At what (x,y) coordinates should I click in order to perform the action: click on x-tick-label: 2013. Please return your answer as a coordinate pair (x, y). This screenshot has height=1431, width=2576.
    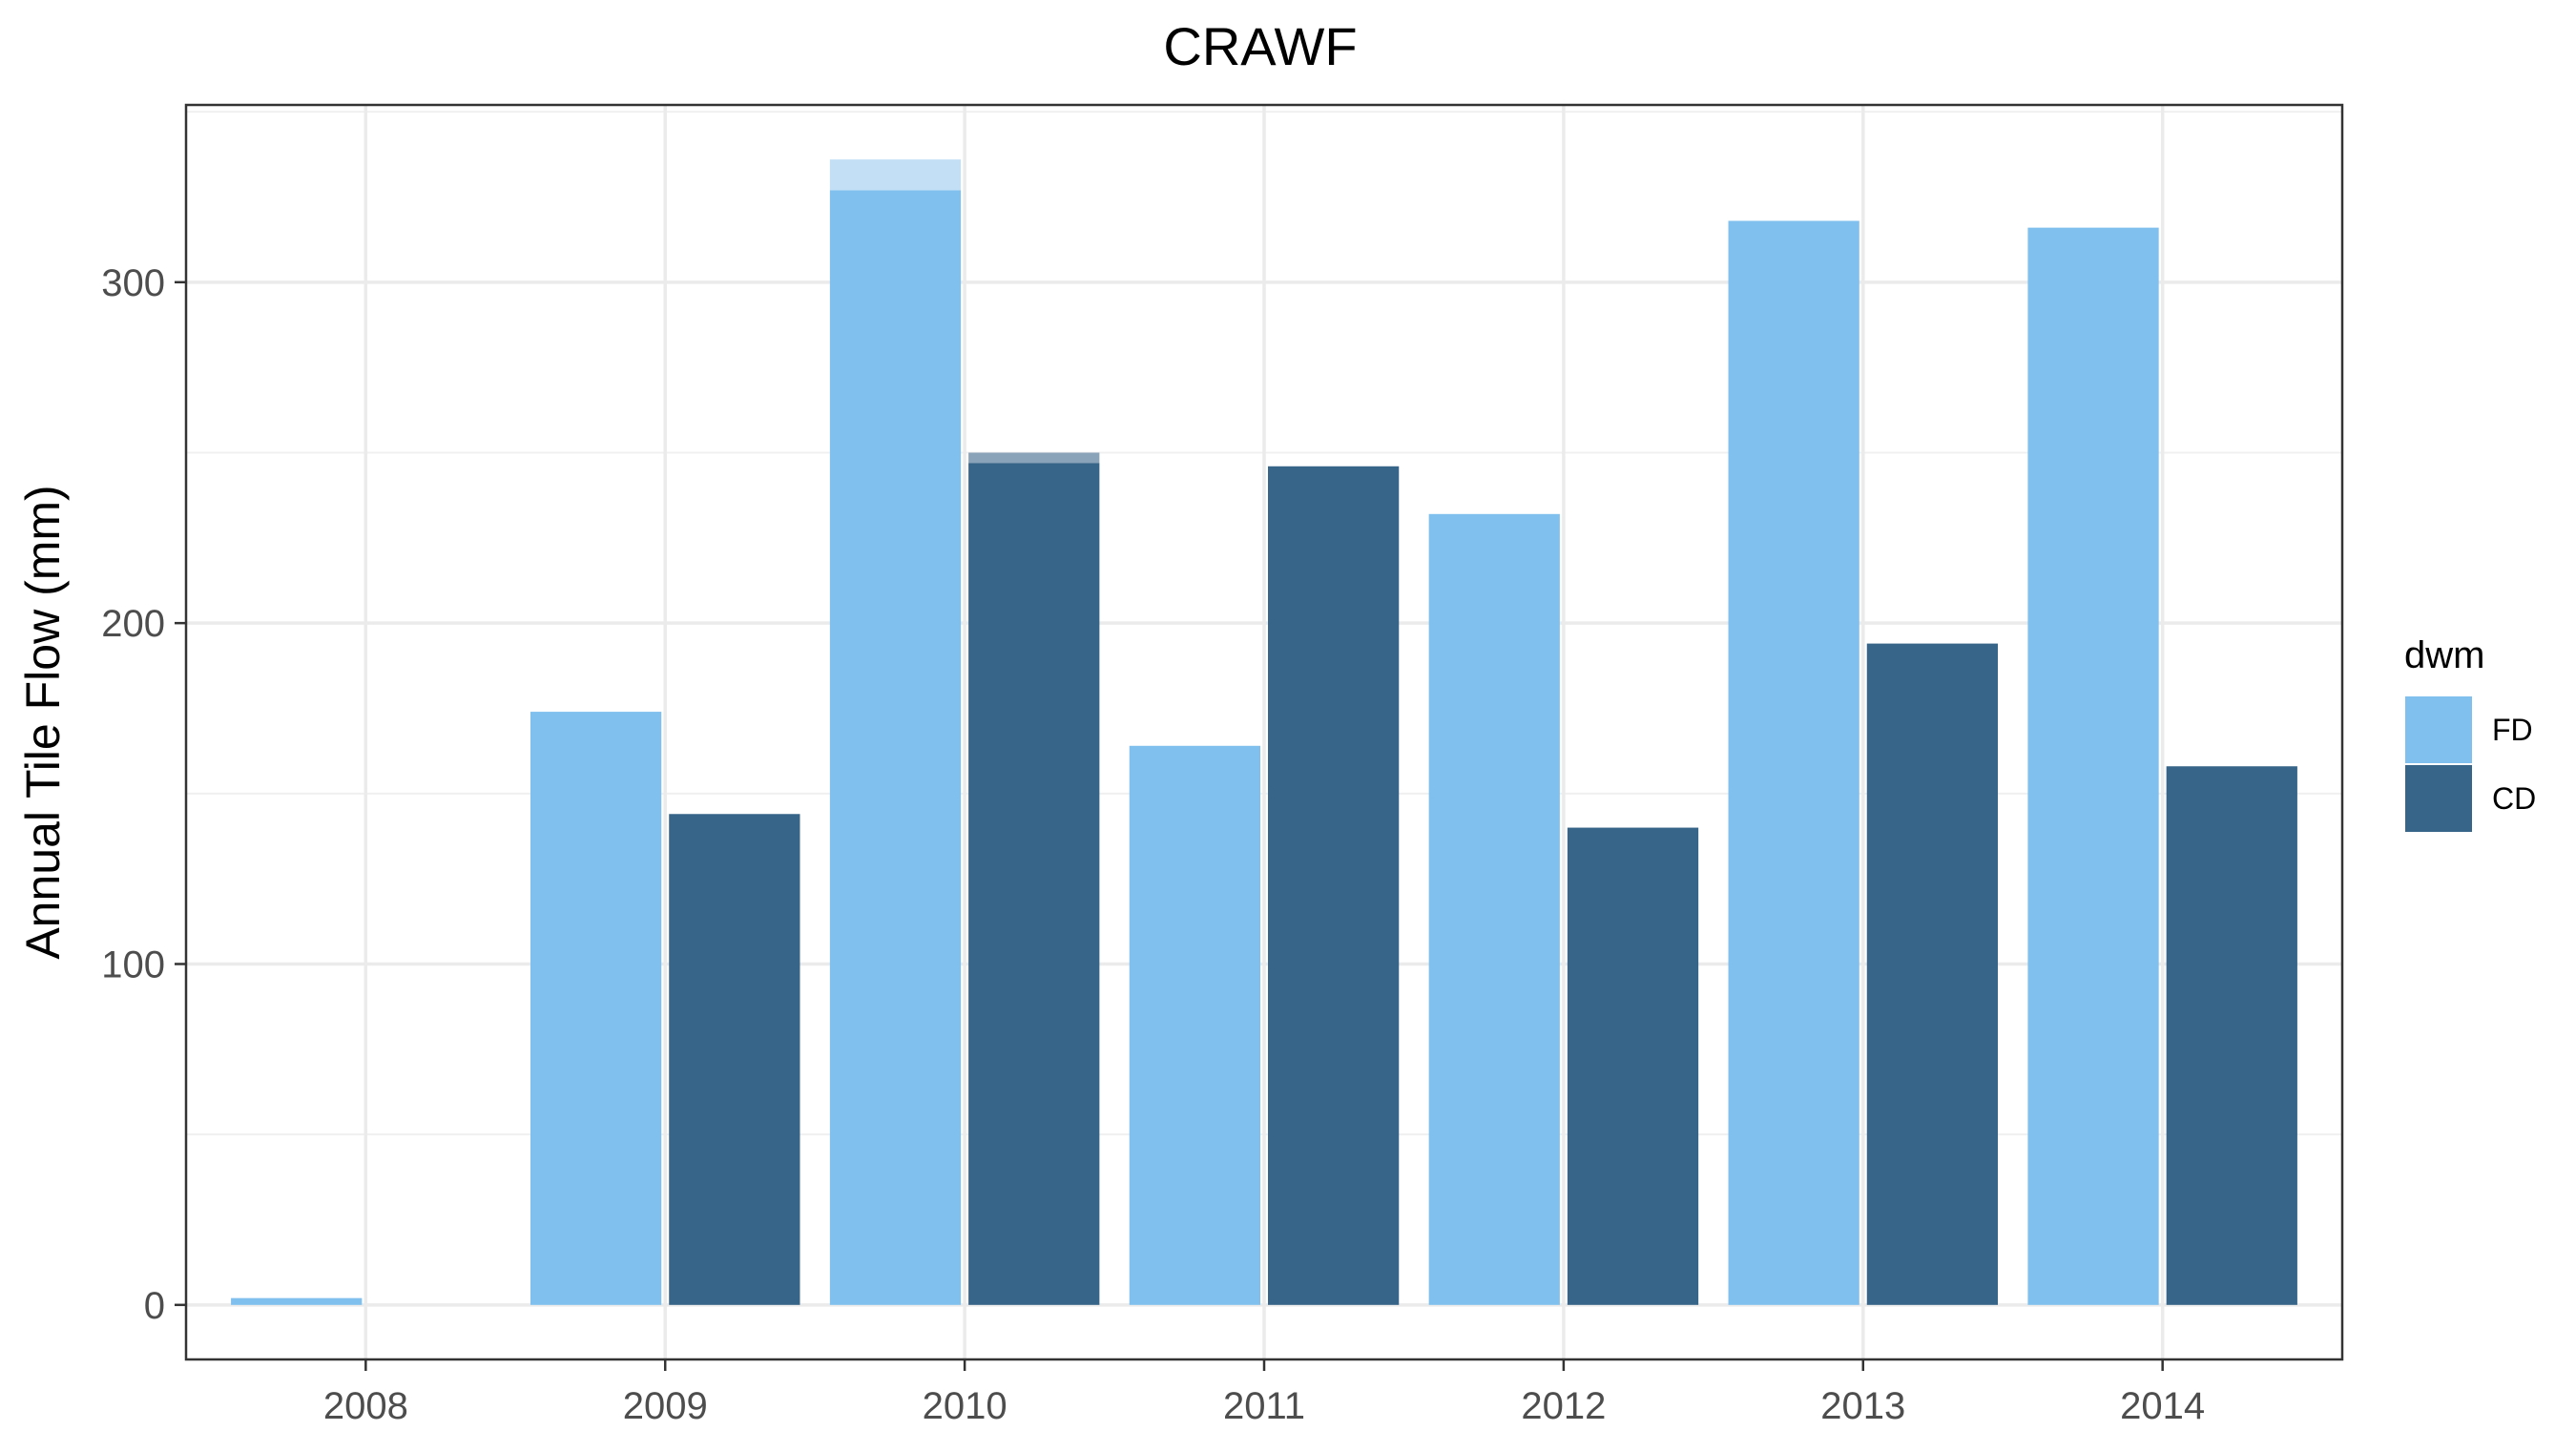
    Looking at the image, I should click on (1862, 1406).